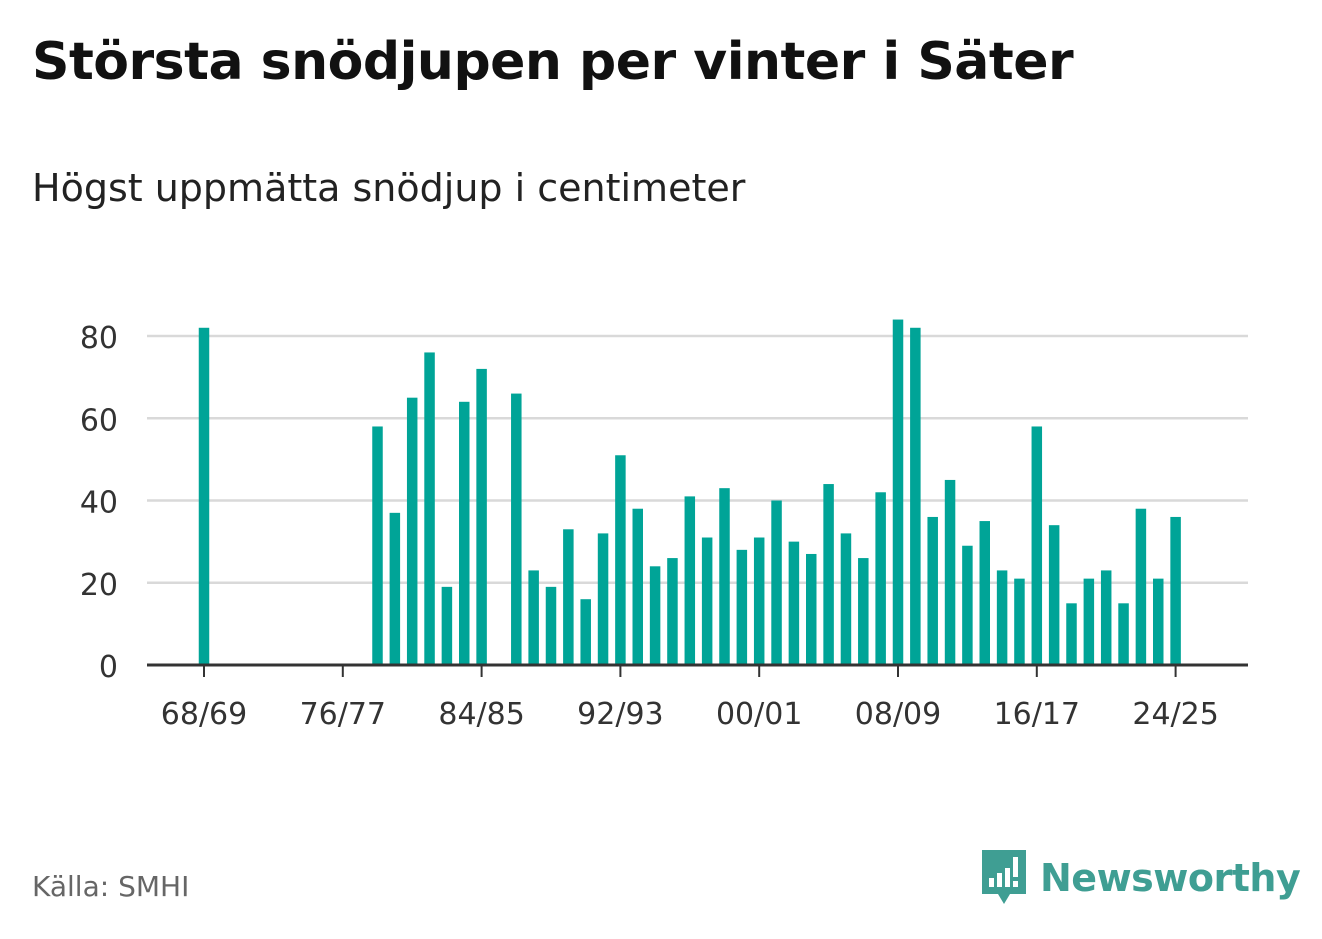 The height and width of the screenshot is (939, 1322). What do you see at coordinates (553, 62) in the screenshot?
I see `chart-title: Största snödjupen per vinter i Säter` at bounding box center [553, 62].